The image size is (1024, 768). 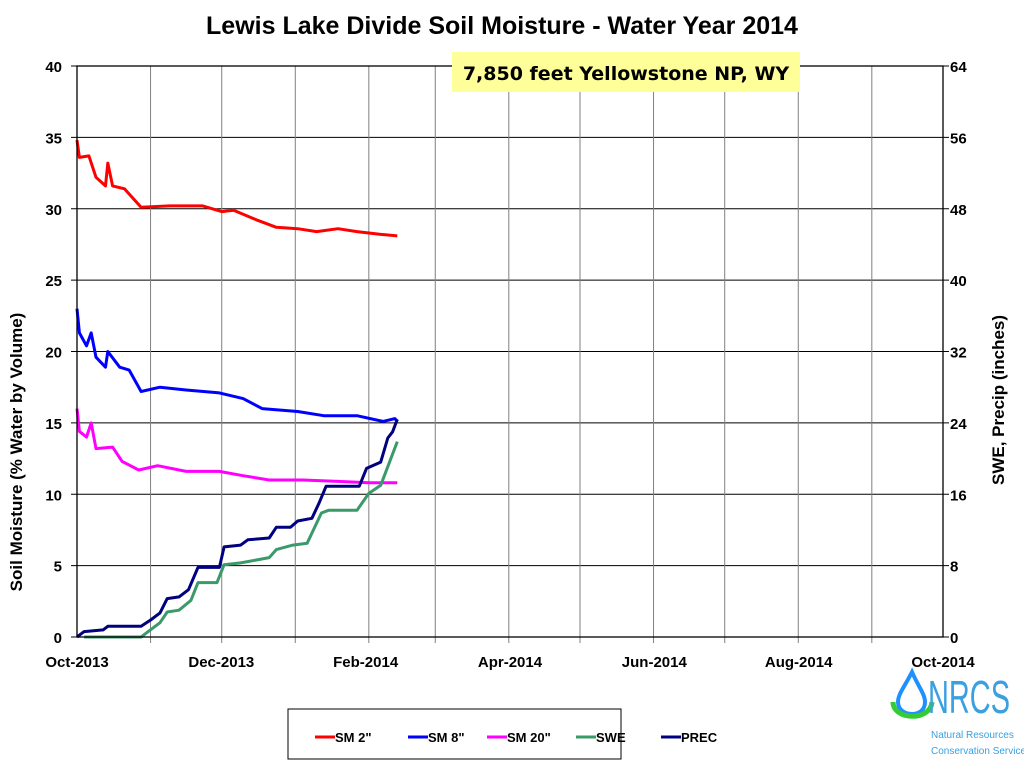 I want to click on water-drop-icon, so click(x=911, y=692).